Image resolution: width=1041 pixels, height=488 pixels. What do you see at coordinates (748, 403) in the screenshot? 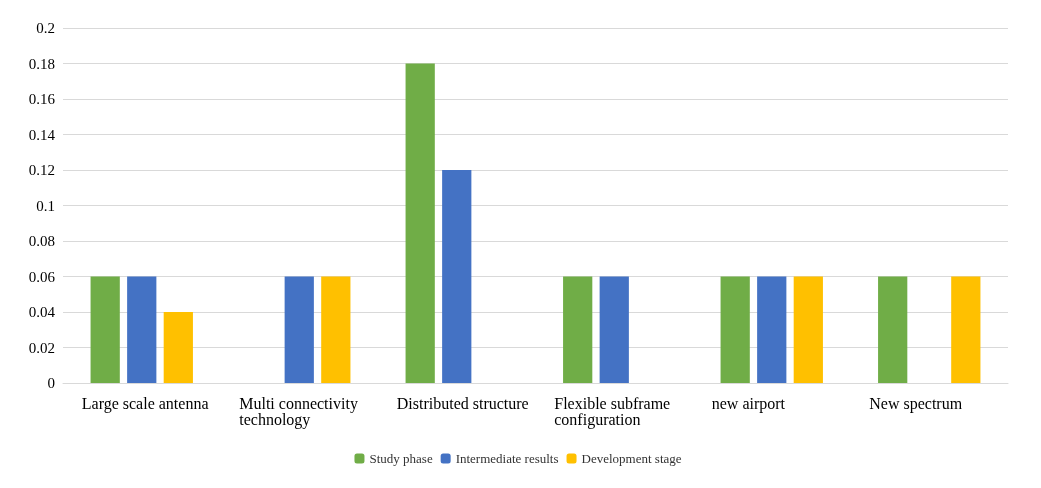
I see `x-tick-label: new airport` at bounding box center [748, 403].